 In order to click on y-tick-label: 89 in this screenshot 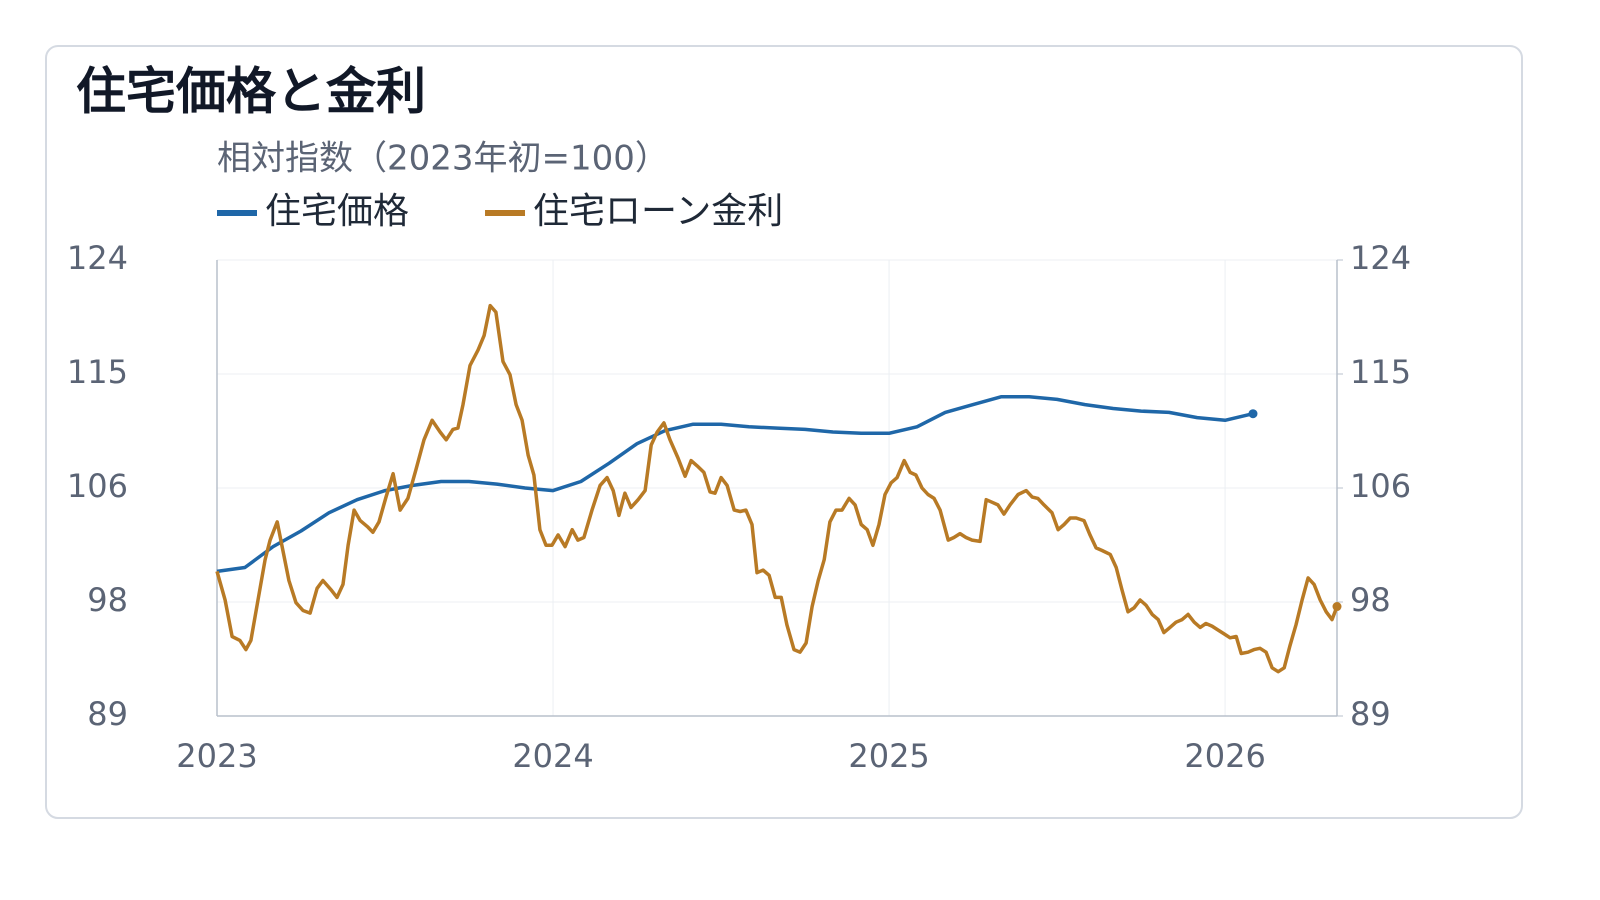, I will do `click(107, 714)`.